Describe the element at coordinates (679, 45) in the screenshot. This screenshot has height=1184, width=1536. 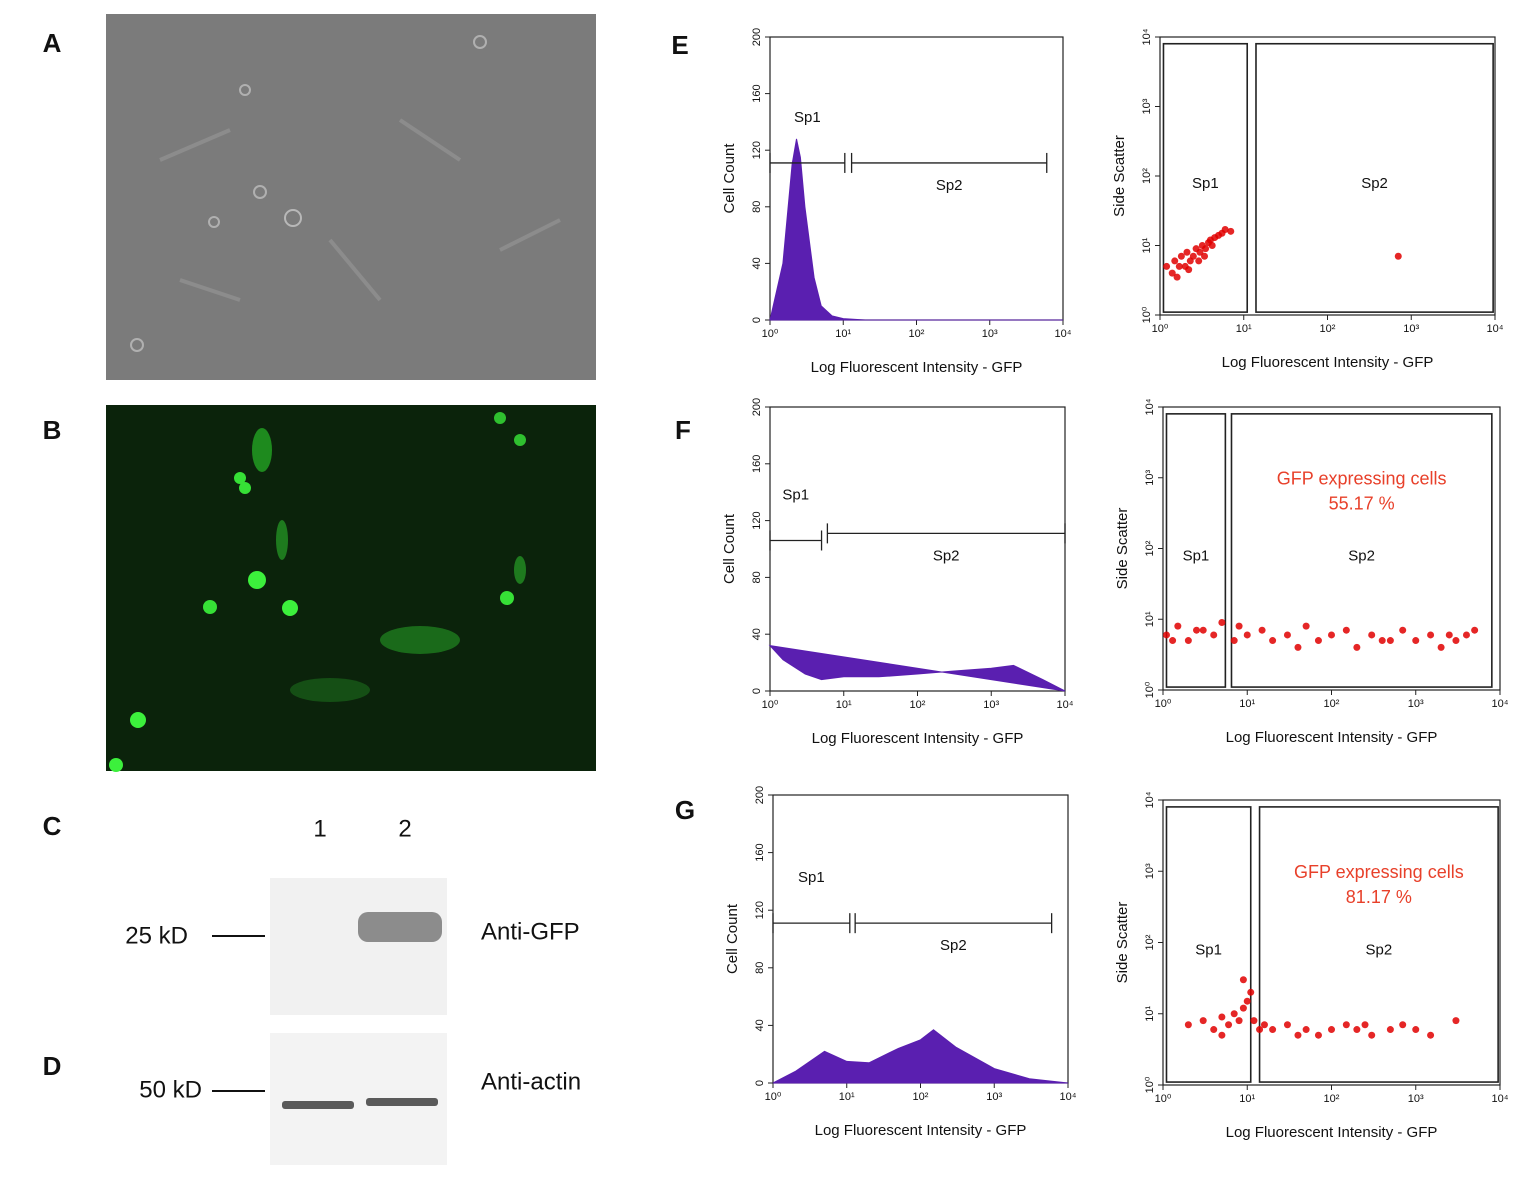
I see `panel-label: E` at that location.